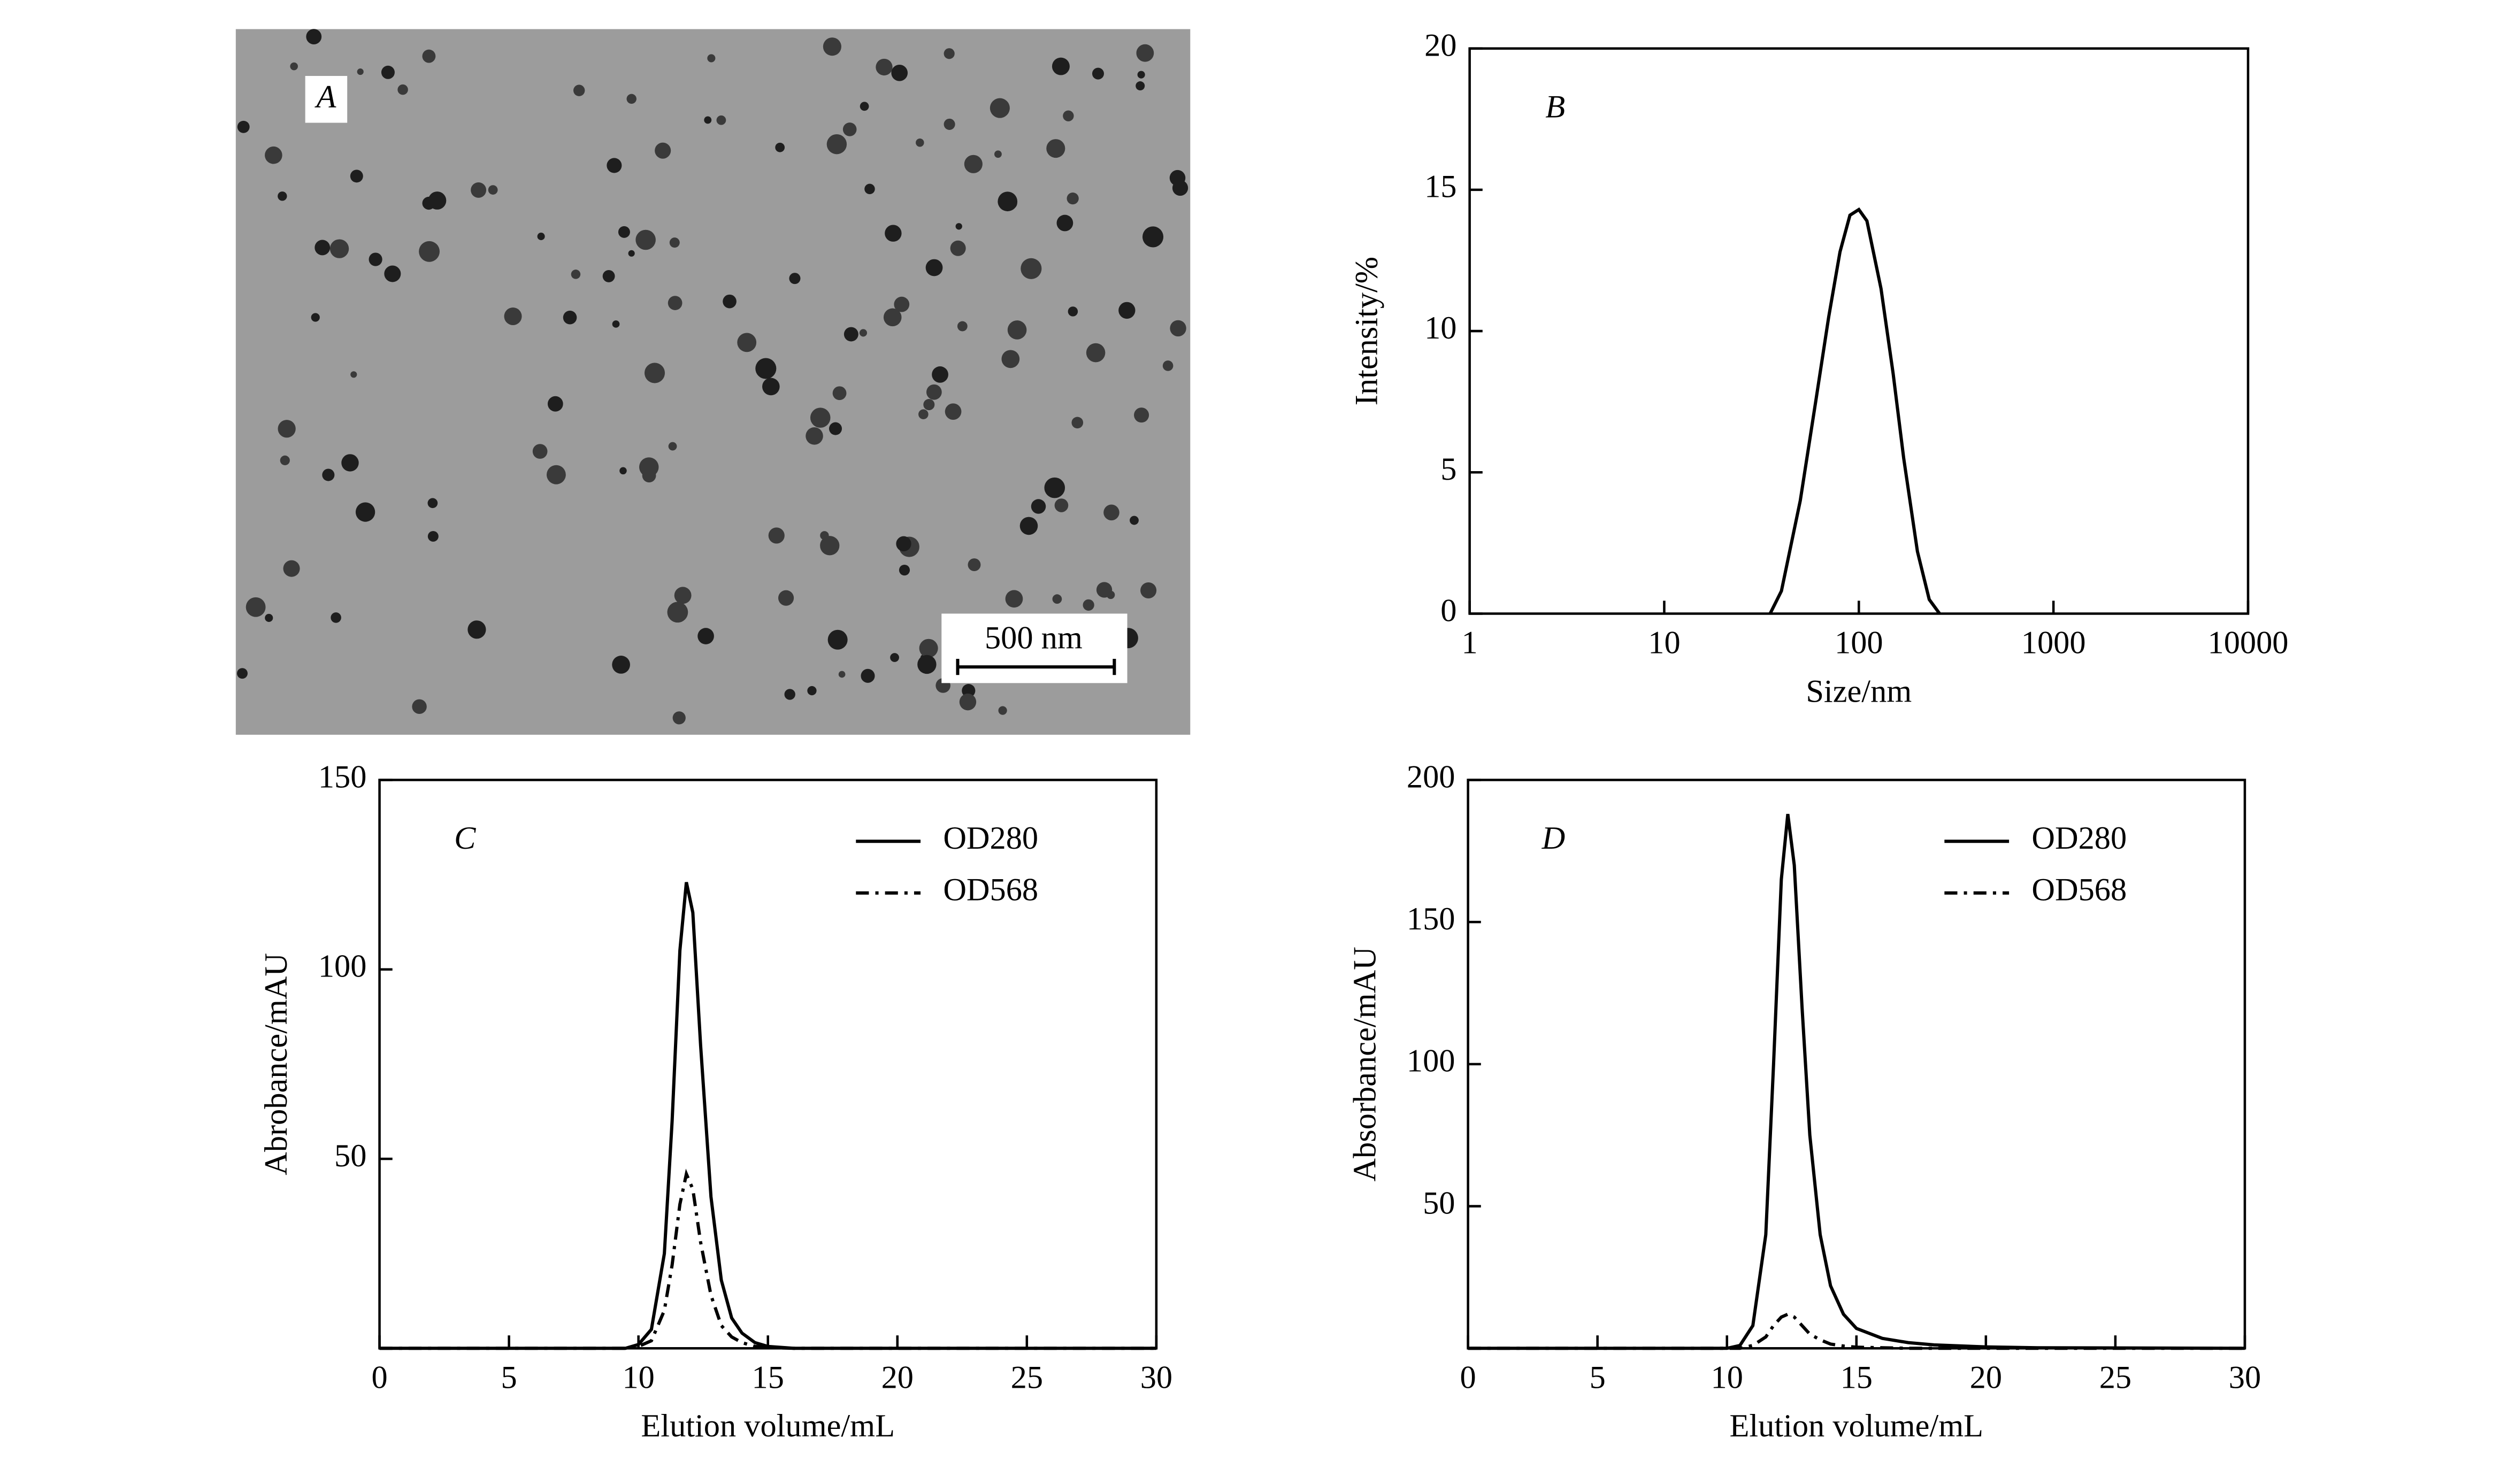  Describe the element at coordinates (1431, 777) in the screenshot. I see `y-tick-label: 200` at that location.